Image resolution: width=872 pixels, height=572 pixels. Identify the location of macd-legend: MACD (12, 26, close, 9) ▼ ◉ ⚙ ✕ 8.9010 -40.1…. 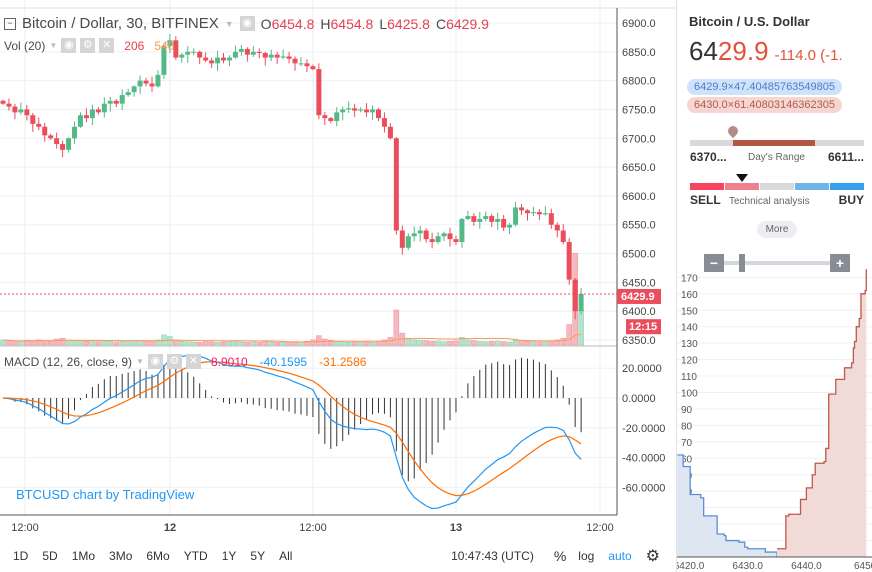
(185, 361).